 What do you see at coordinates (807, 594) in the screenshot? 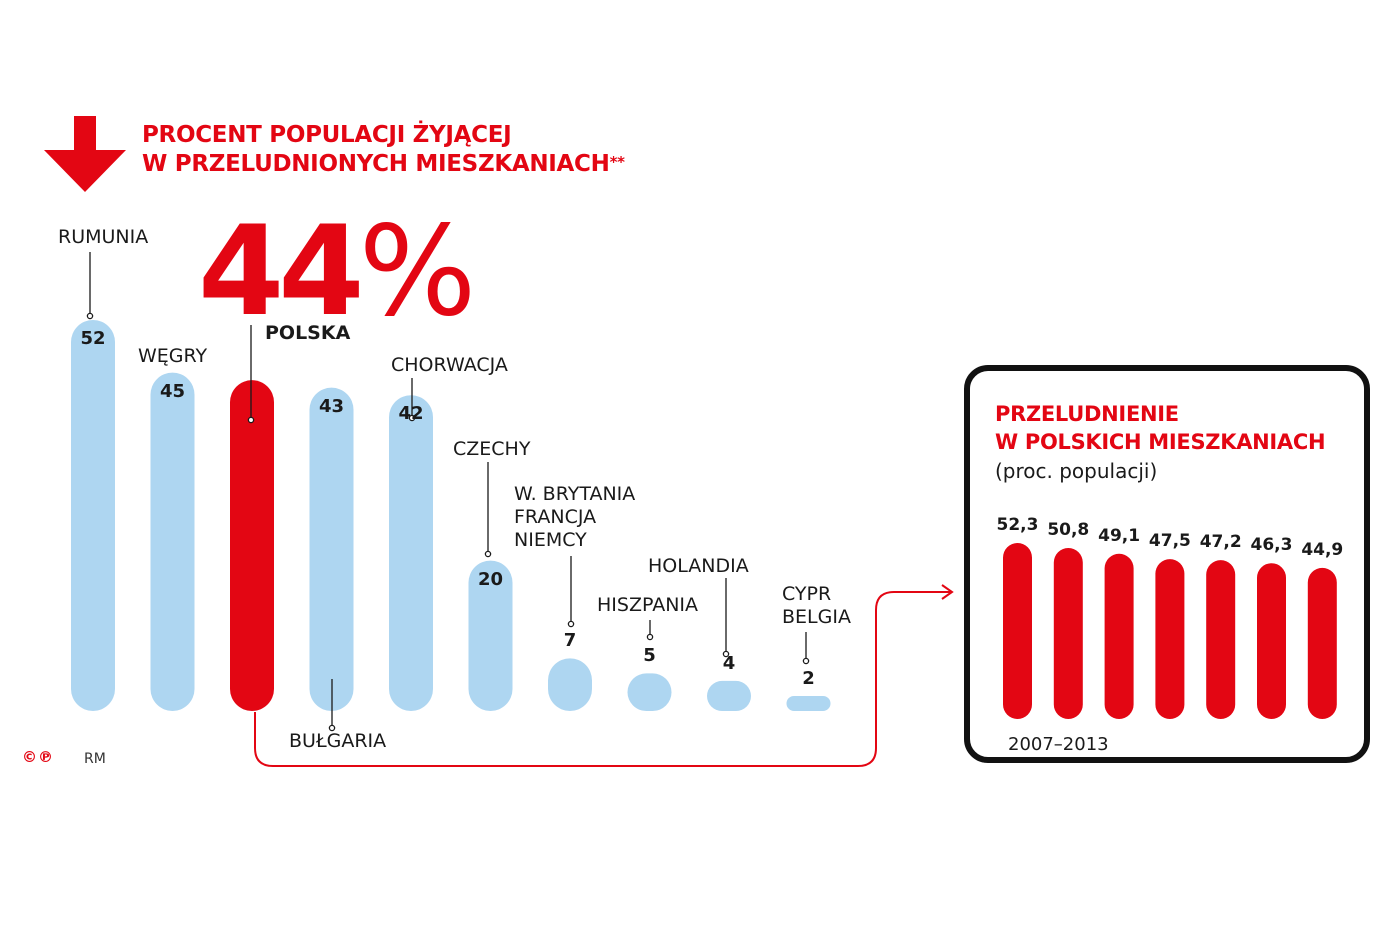
I see `country-label-line: CYPR` at bounding box center [807, 594].